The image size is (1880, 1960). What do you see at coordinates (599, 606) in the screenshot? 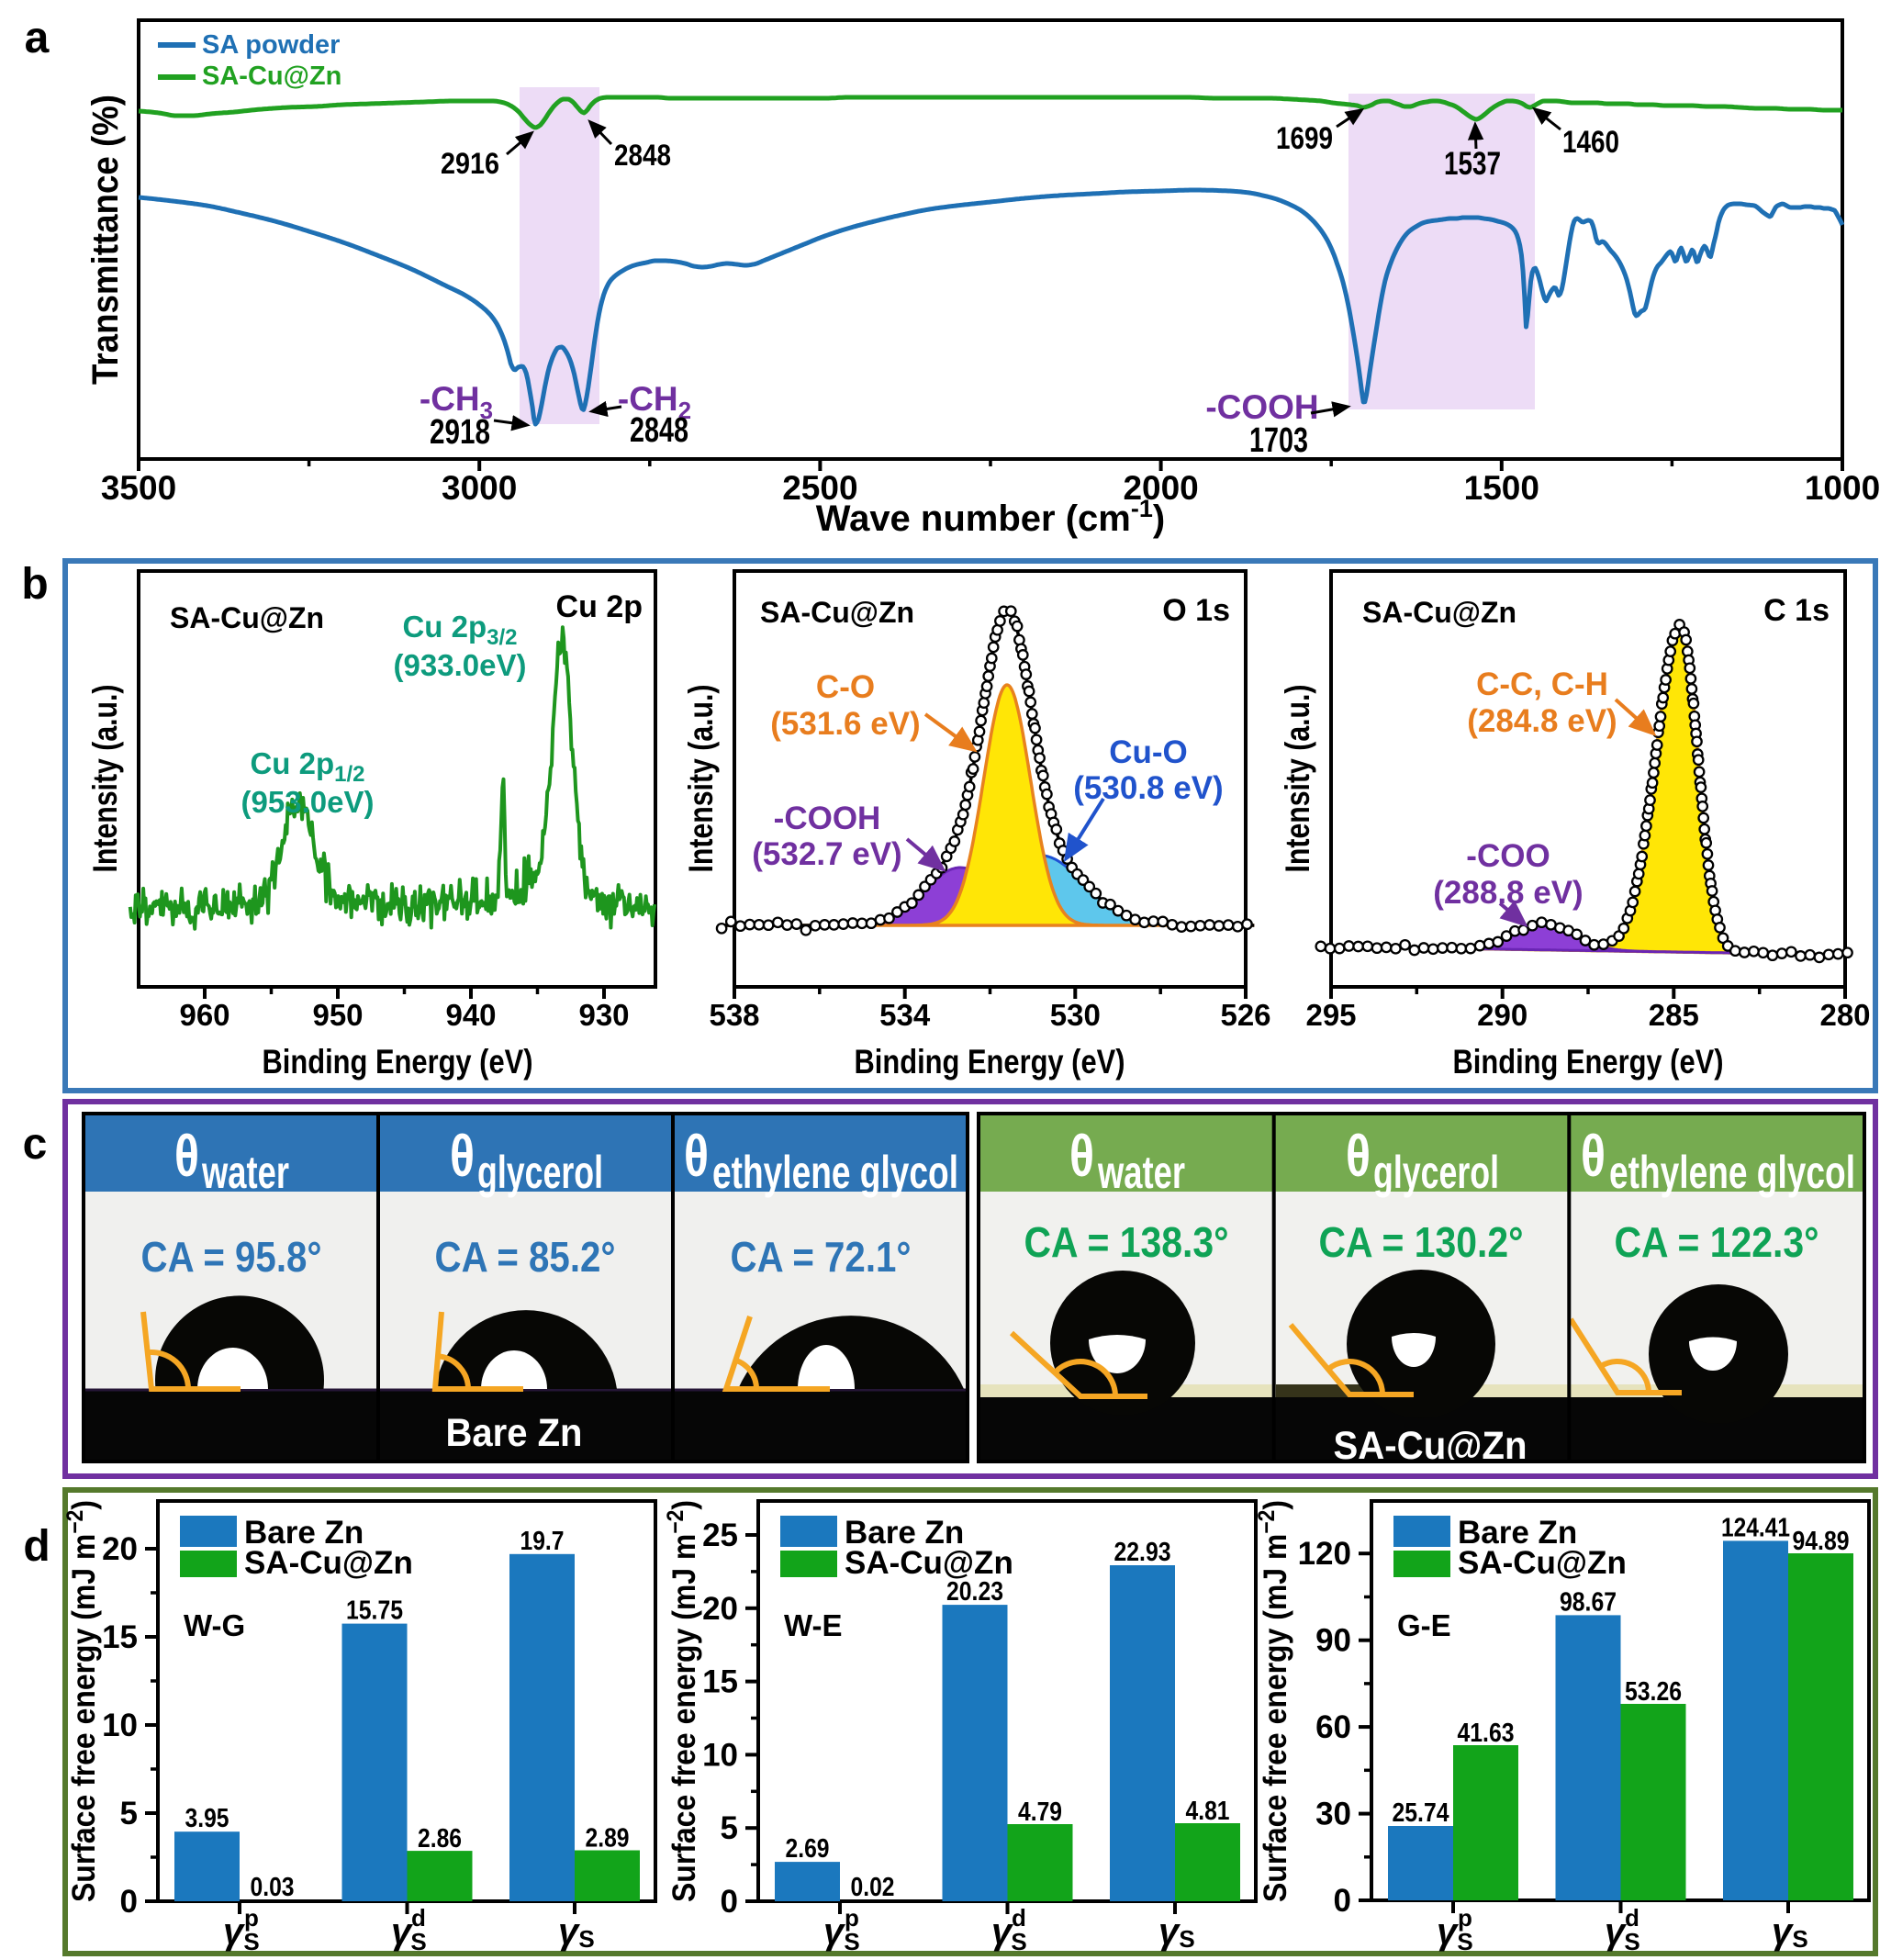
I see `svg-text: Cu 2p` at bounding box center [599, 606].